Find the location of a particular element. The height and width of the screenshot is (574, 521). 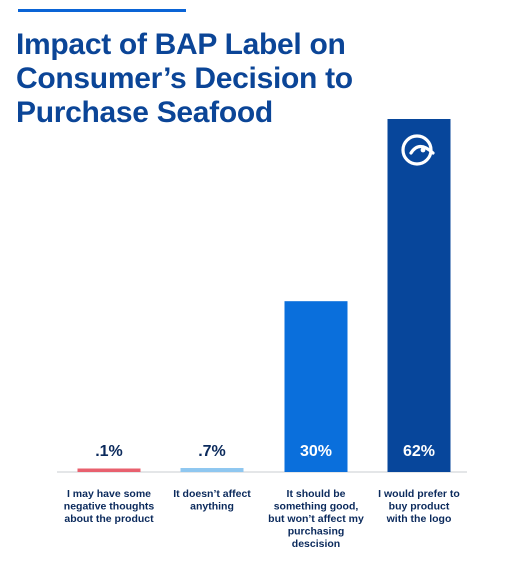

category-label-4-line-3: with the logo is located at coordinates (419, 519).